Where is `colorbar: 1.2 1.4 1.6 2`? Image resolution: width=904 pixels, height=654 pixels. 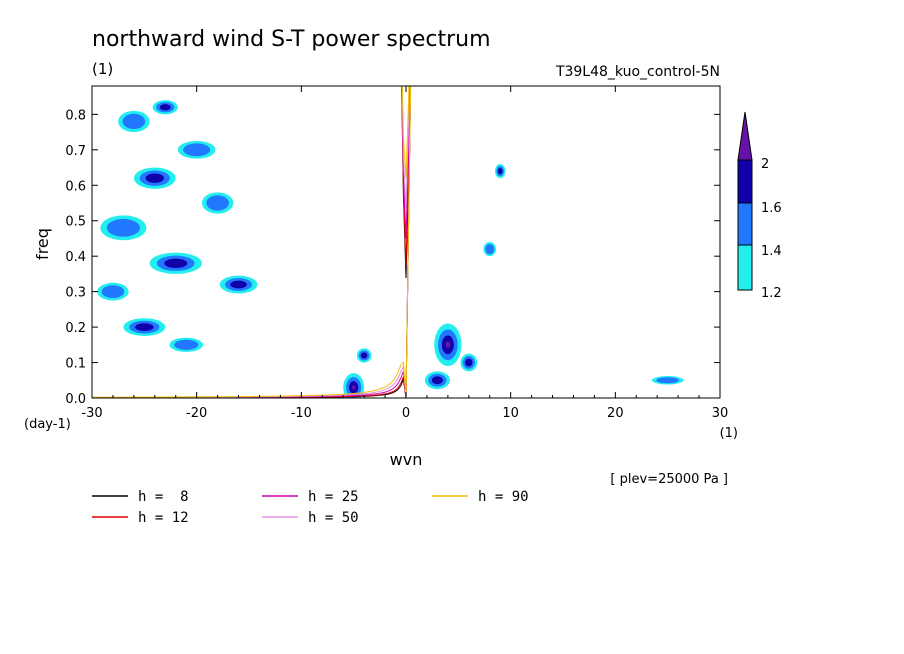
colorbar: 1.2 1.4 1.6 2 is located at coordinates (759, 206).